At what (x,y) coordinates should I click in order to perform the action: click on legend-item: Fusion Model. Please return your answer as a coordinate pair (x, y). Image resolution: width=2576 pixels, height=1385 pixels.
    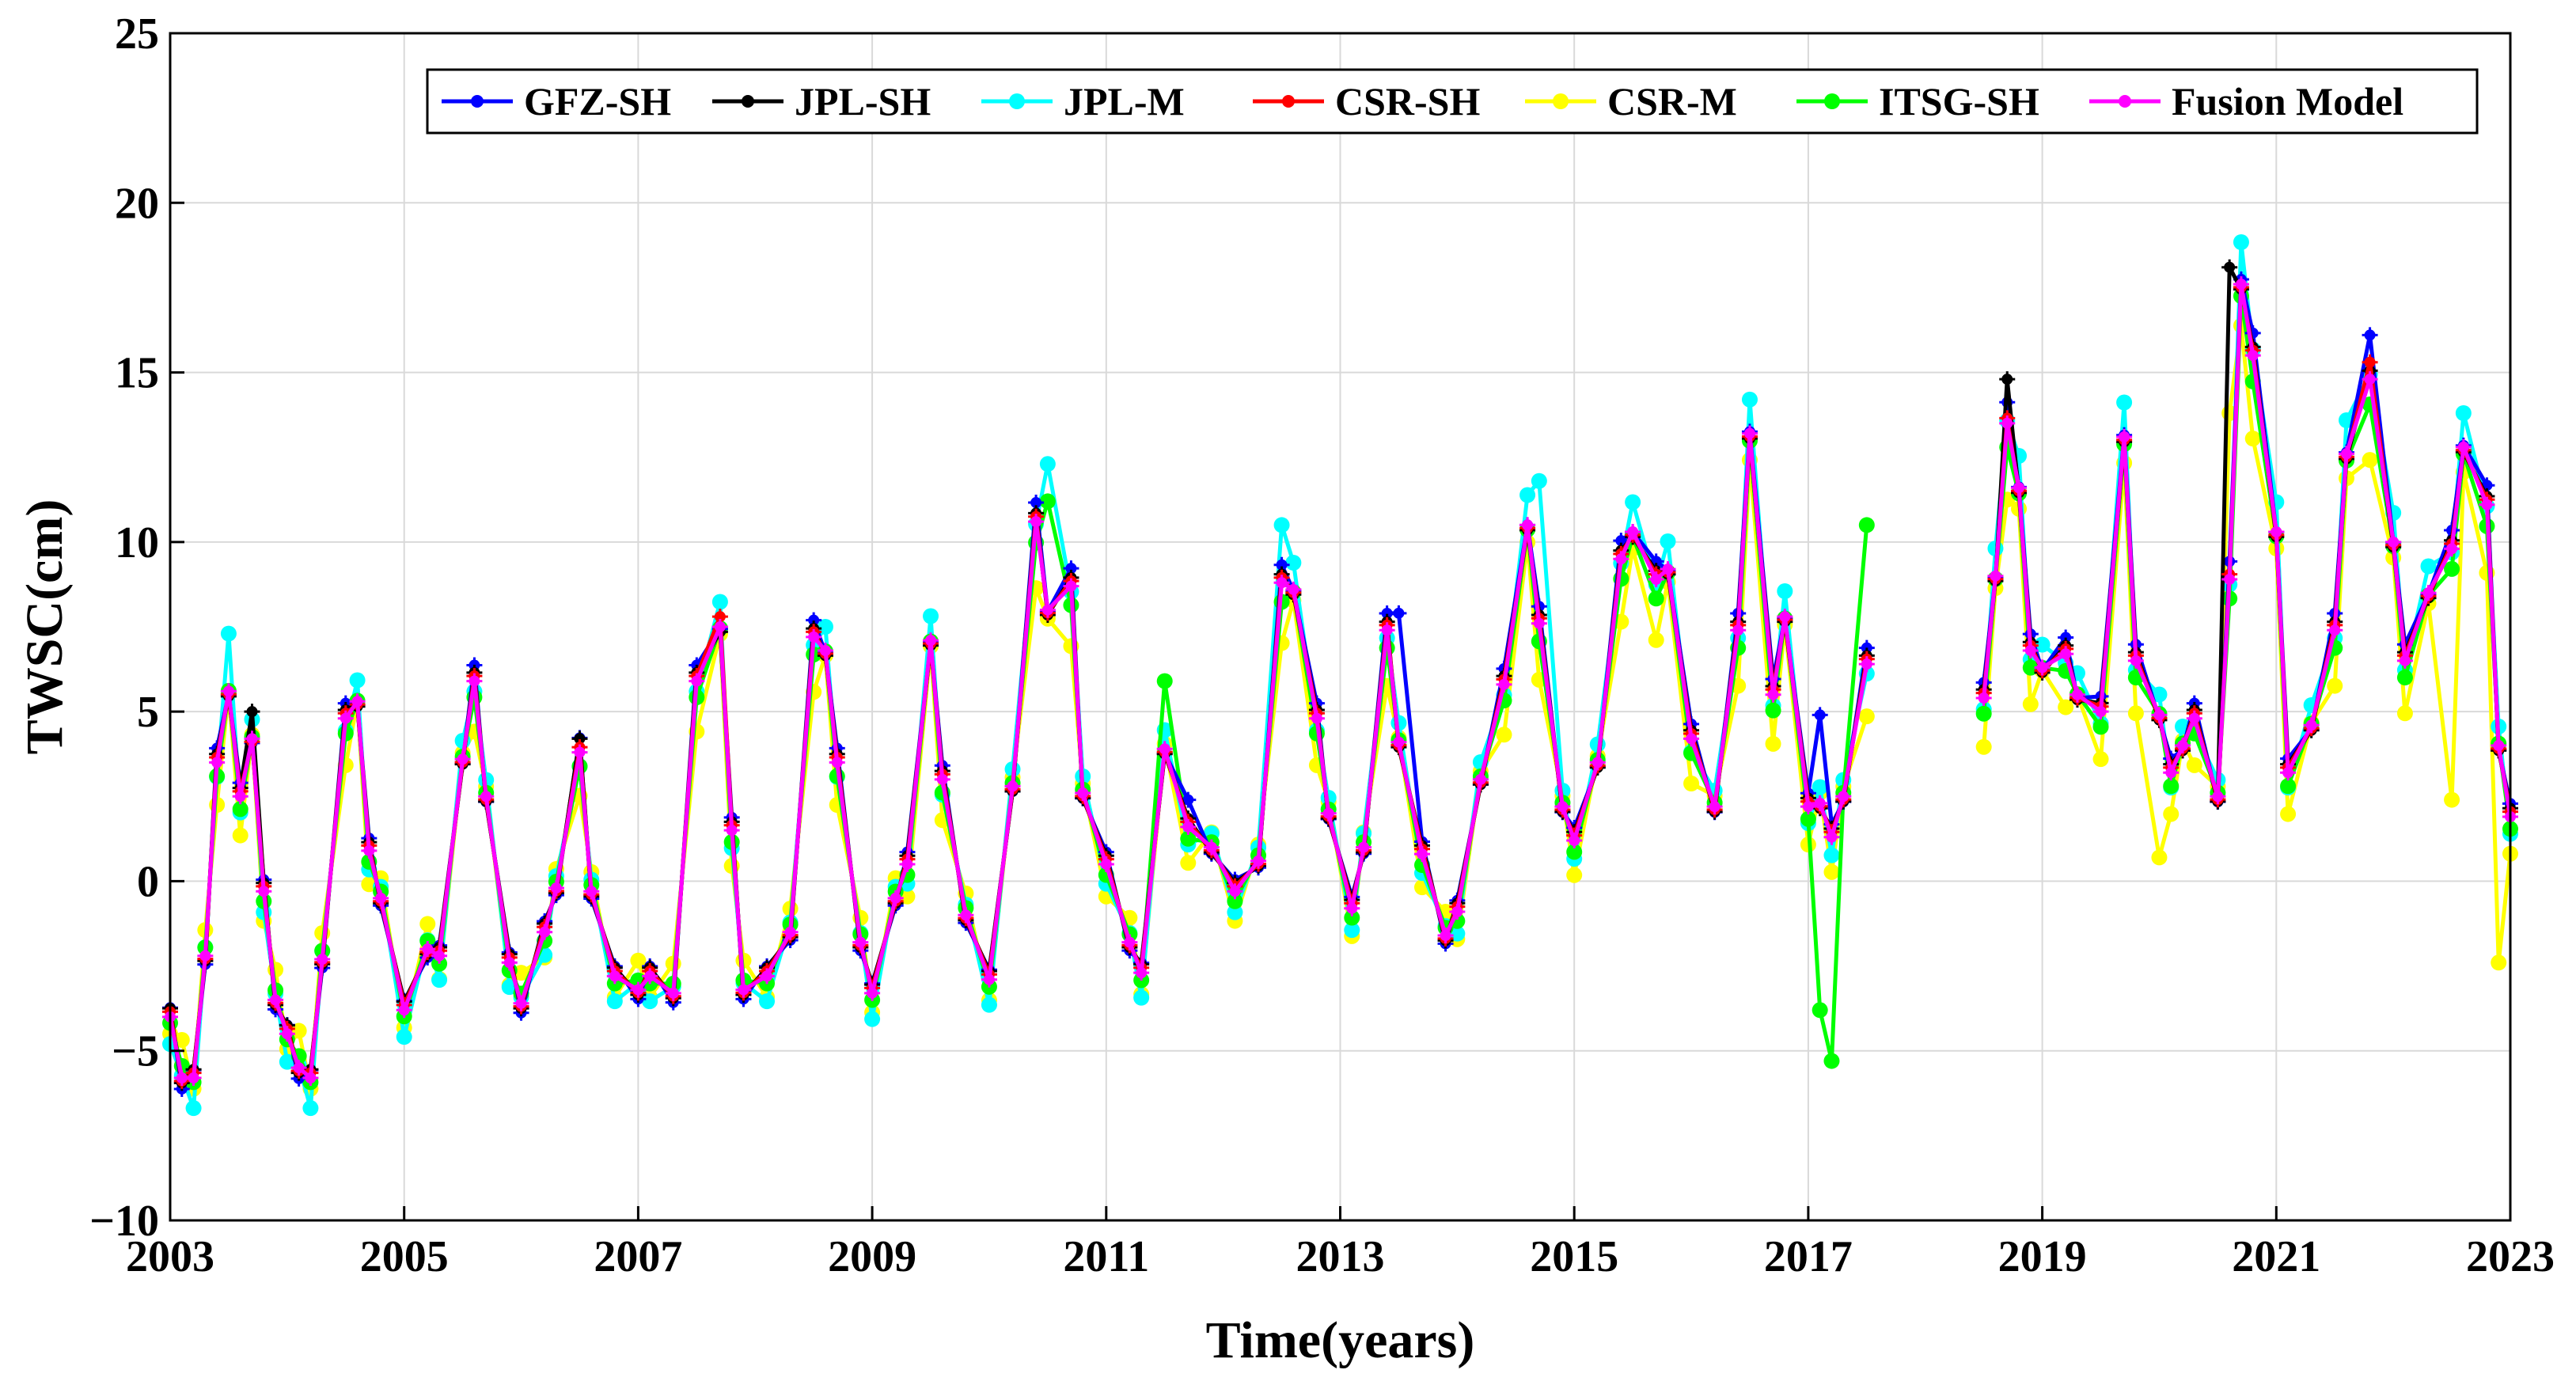
    Looking at the image, I should click on (2246, 101).